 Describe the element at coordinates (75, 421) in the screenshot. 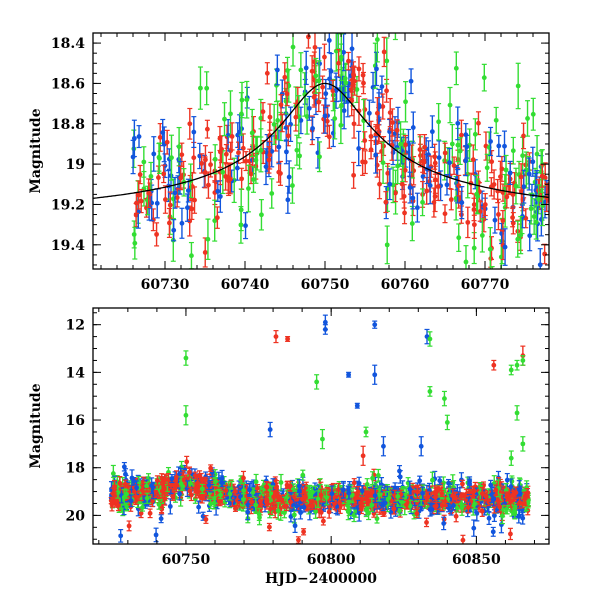

I see `y-tick-label: 16` at that location.